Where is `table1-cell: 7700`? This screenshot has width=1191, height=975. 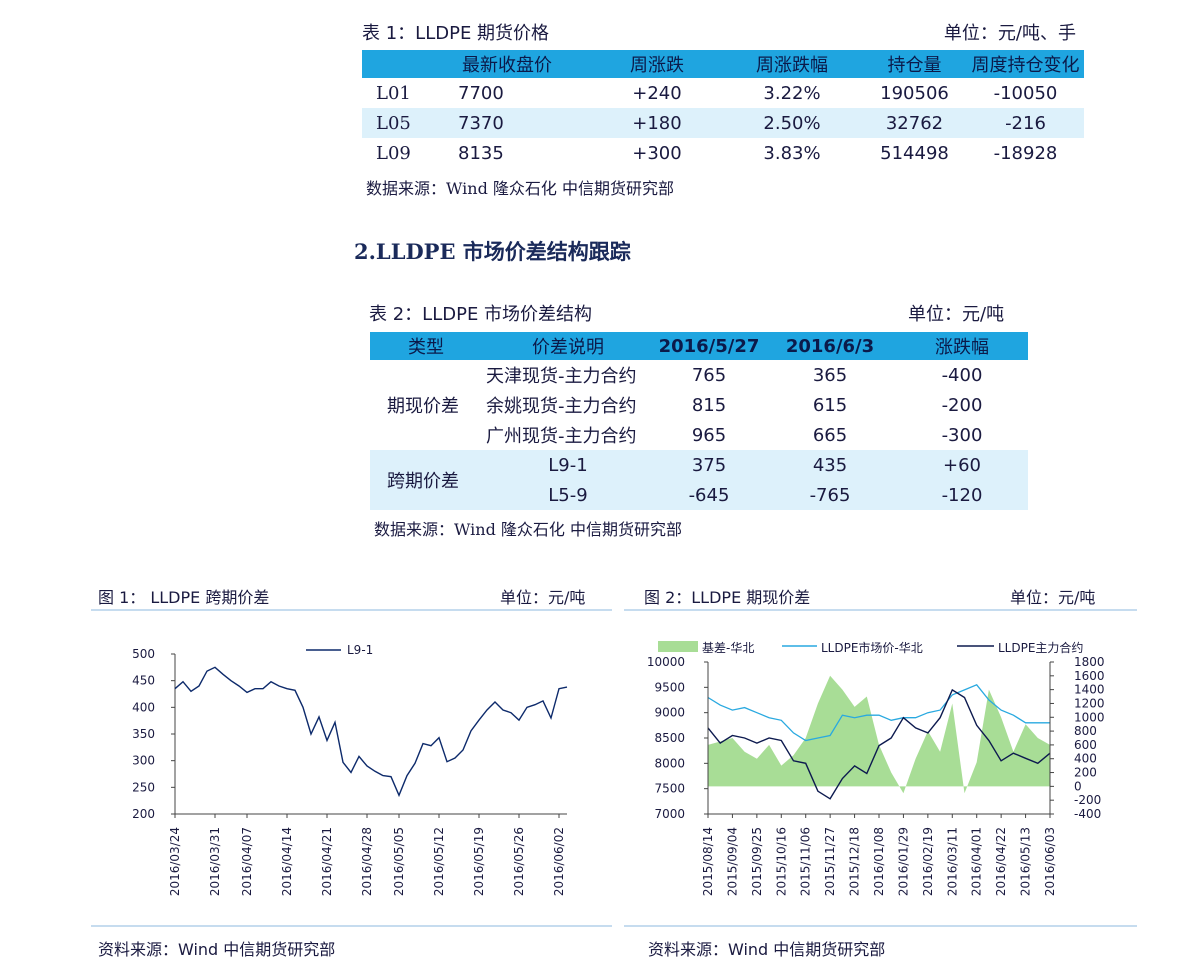 table1-cell: 7700 is located at coordinates (481, 93).